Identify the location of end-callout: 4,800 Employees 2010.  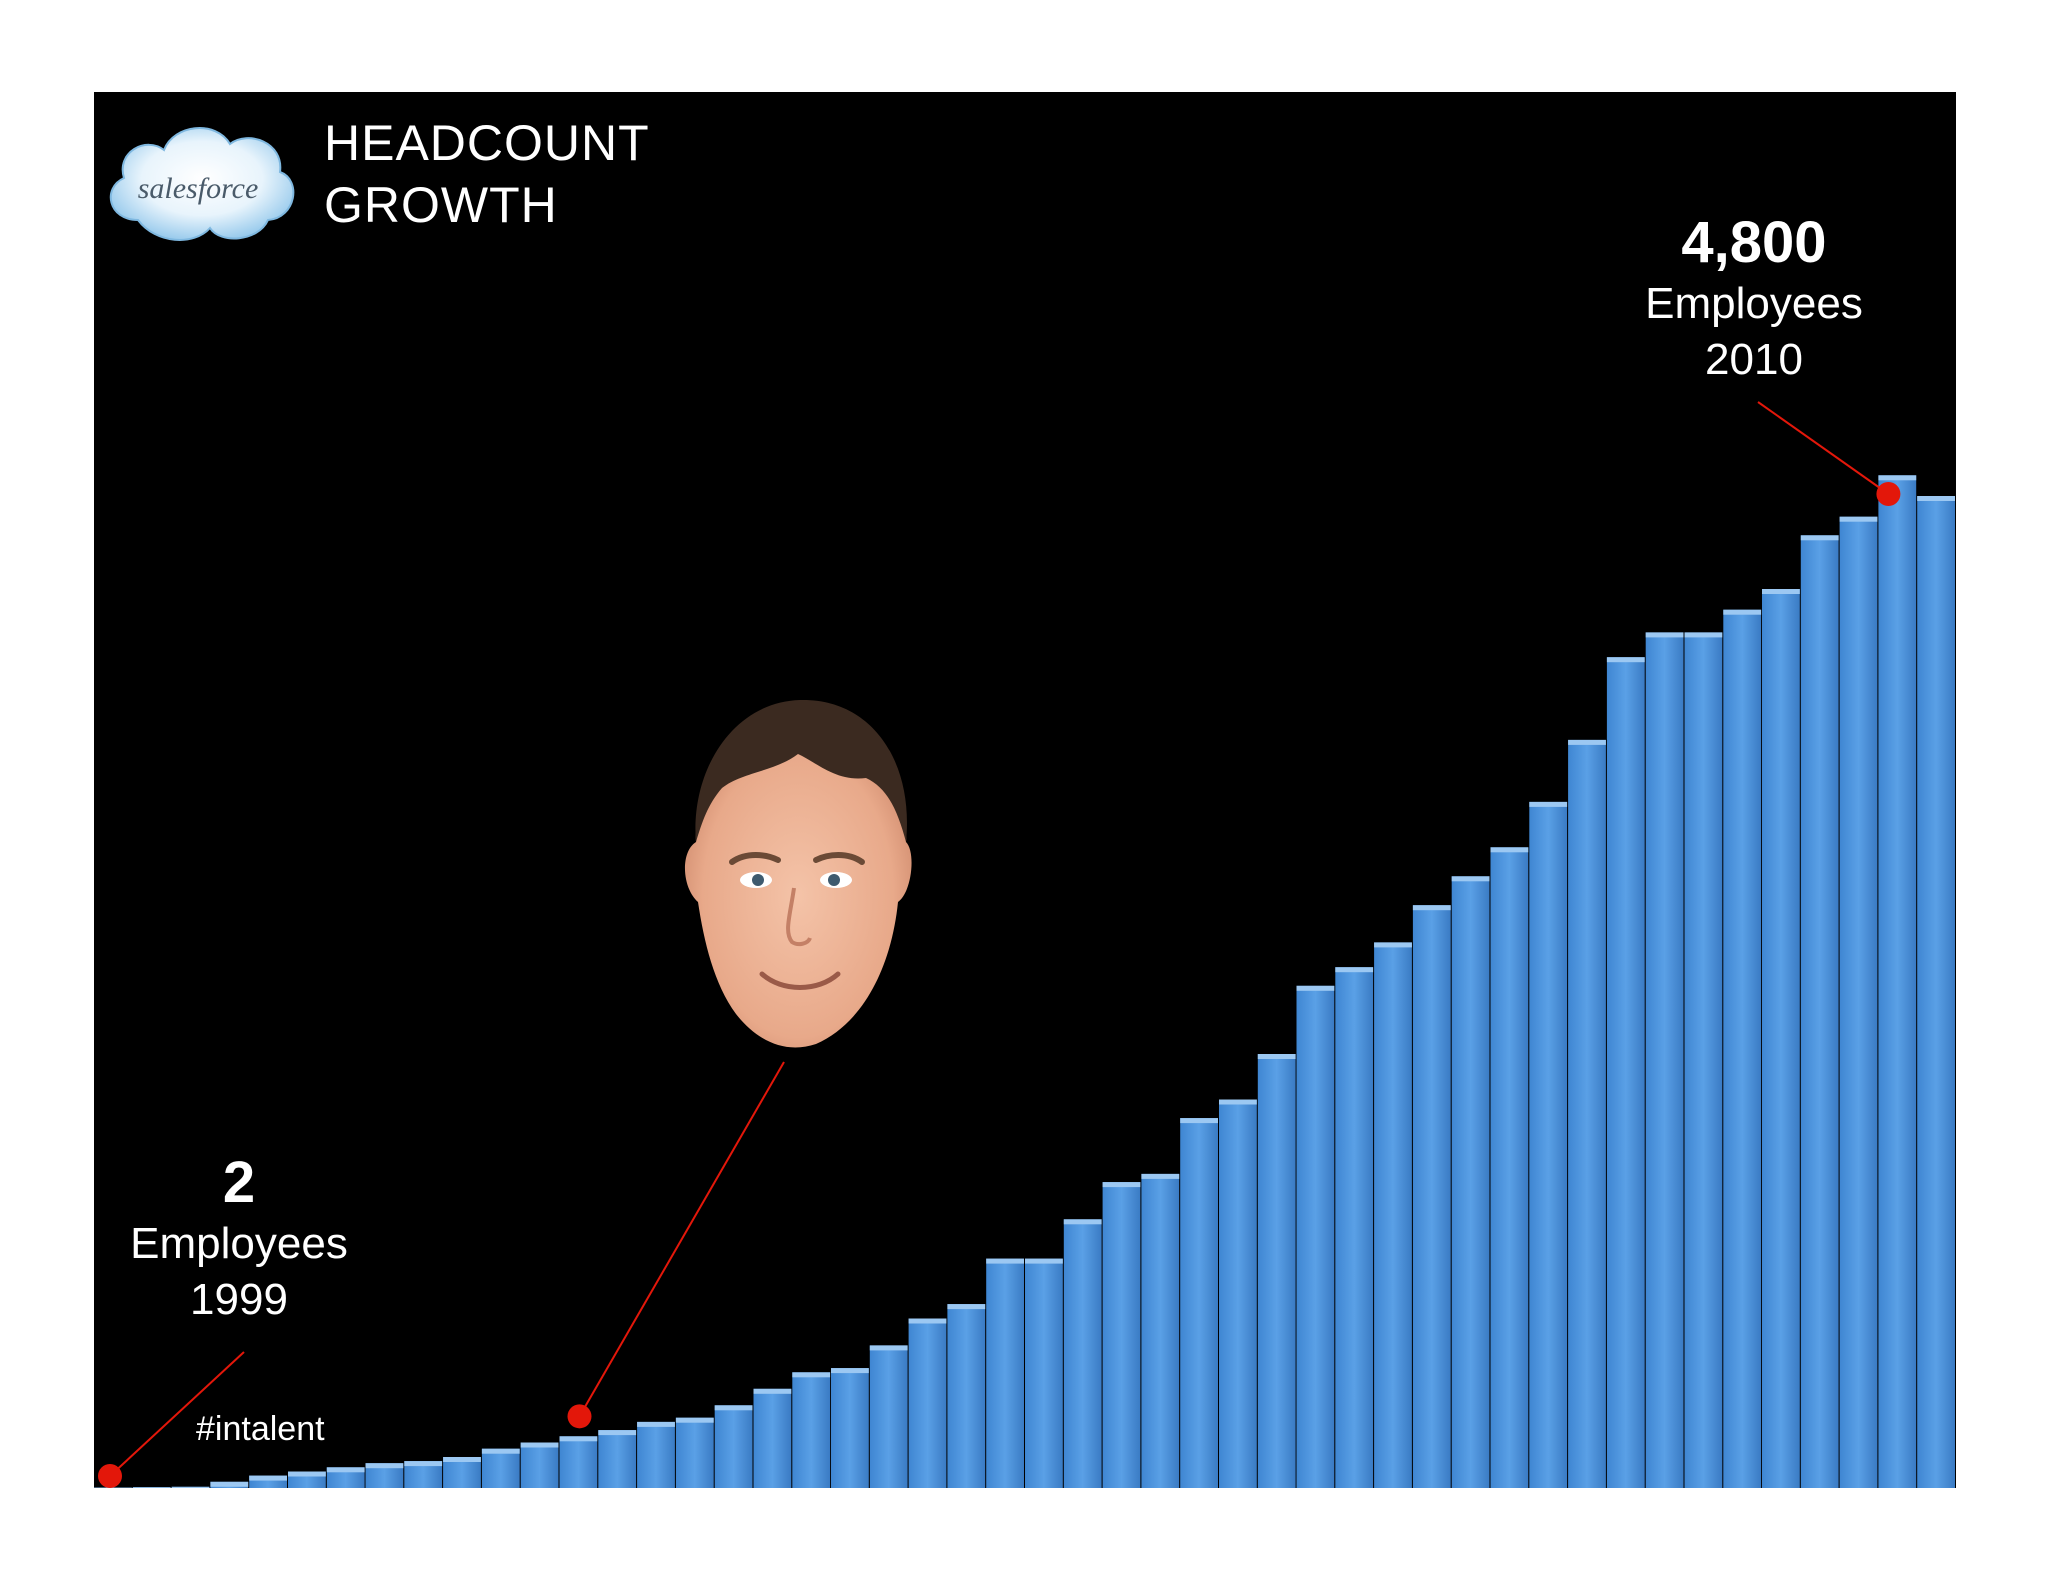
(1754, 299).